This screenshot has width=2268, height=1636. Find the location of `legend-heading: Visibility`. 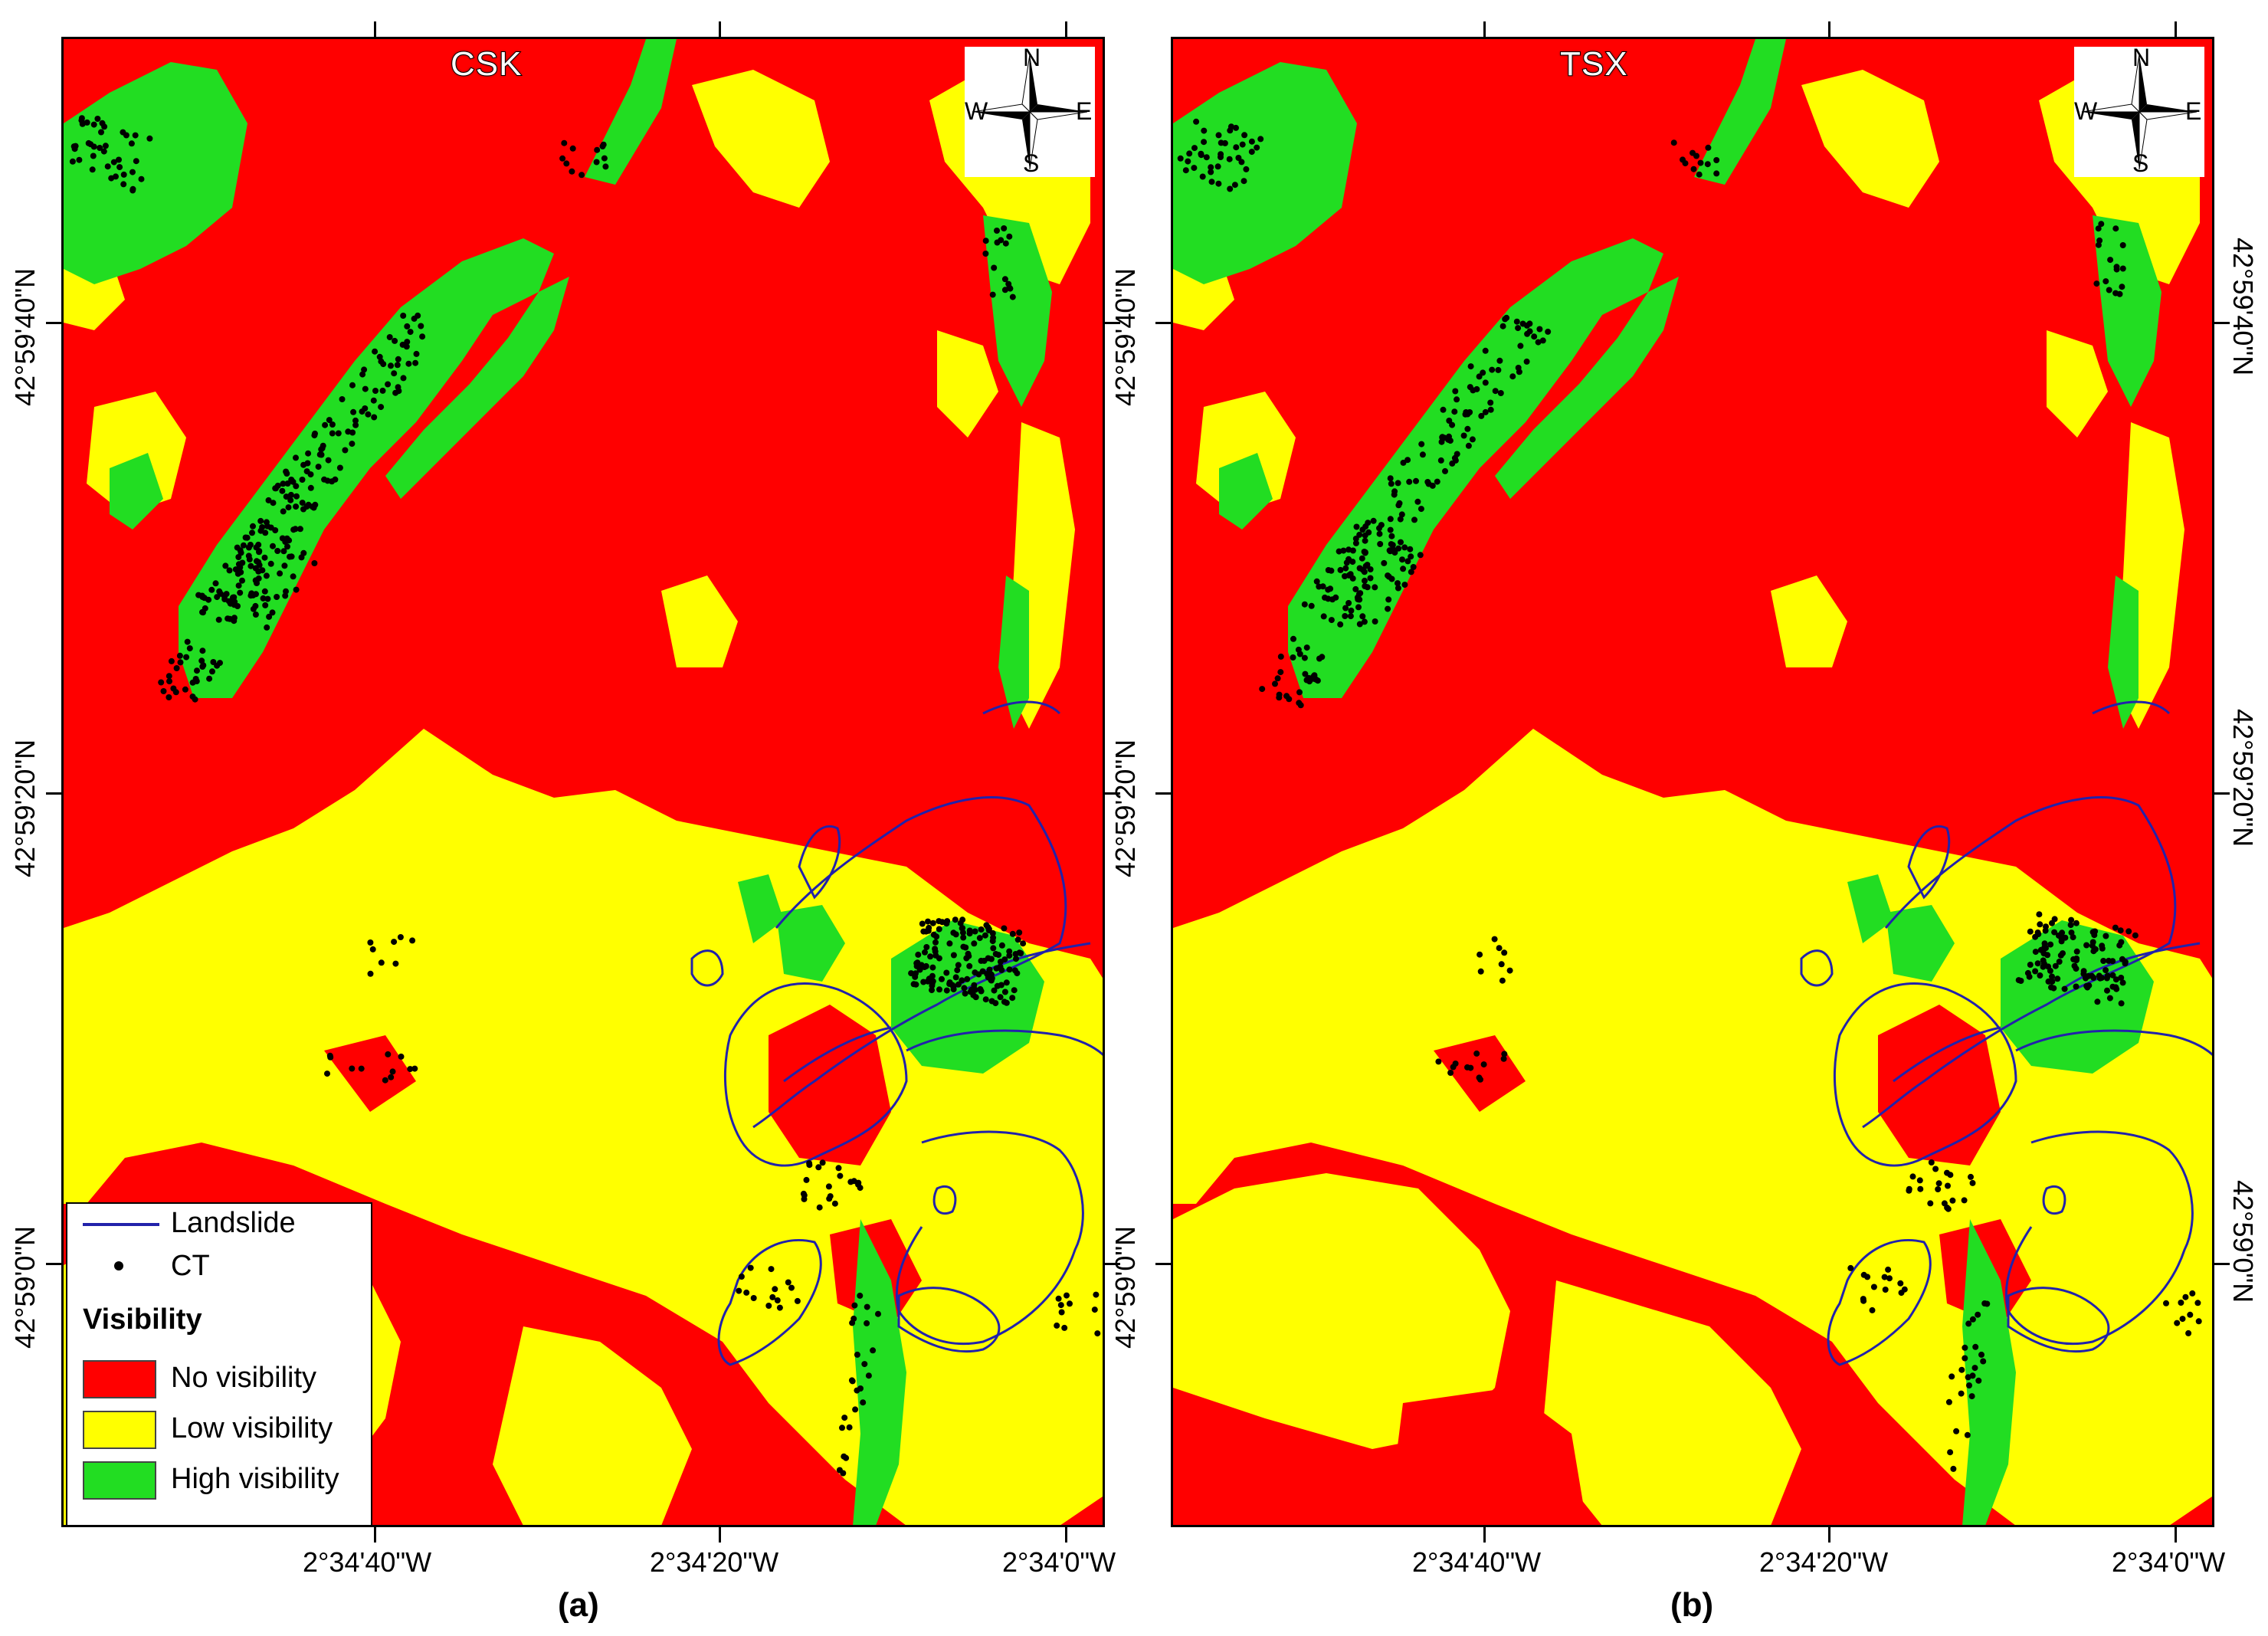

legend-heading: Visibility is located at coordinates (142, 1320).